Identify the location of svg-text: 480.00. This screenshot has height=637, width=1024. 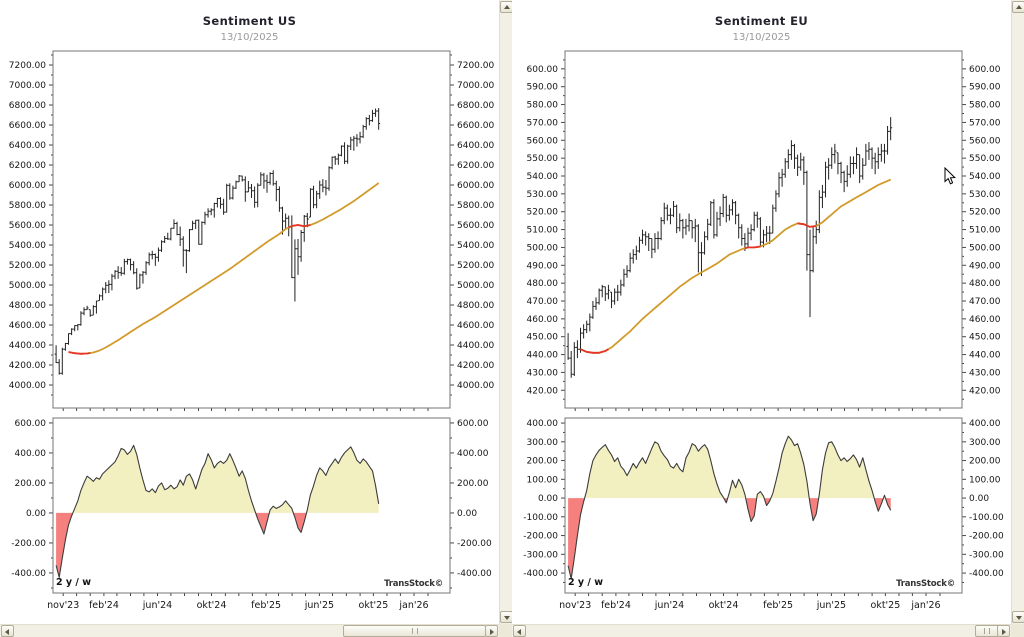
(543, 284).